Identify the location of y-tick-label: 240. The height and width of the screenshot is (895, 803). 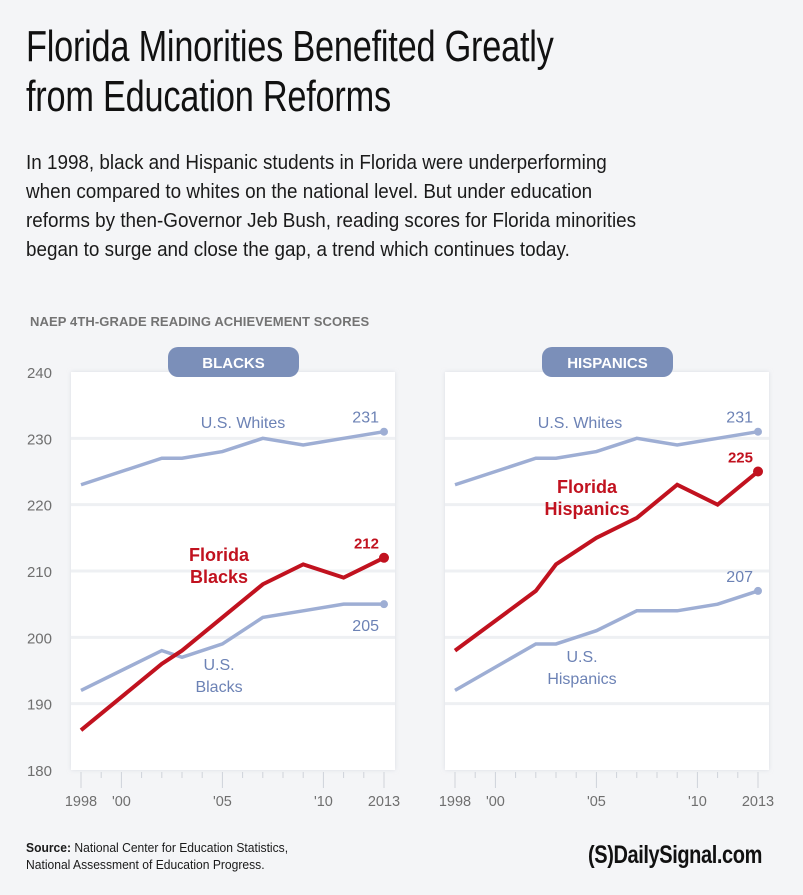
(39, 373).